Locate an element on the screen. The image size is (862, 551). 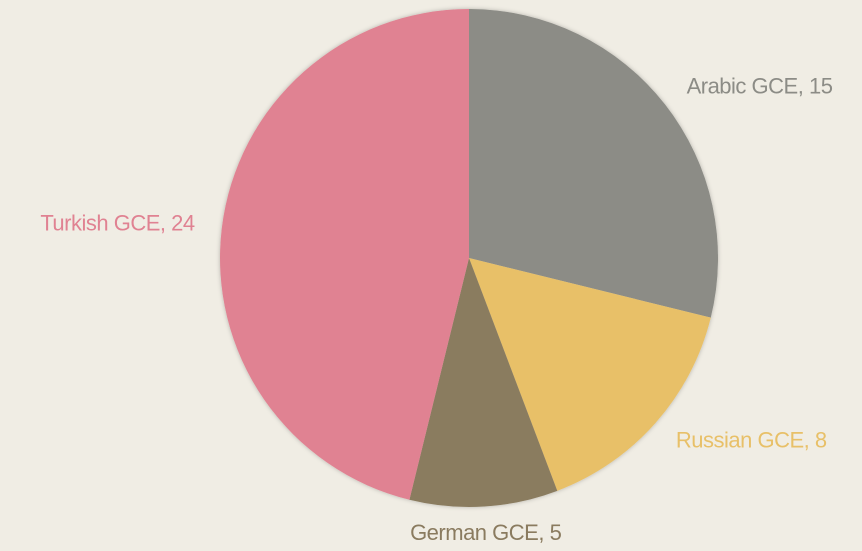
slice-label: German GCE, 5 is located at coordinates (485, 532).